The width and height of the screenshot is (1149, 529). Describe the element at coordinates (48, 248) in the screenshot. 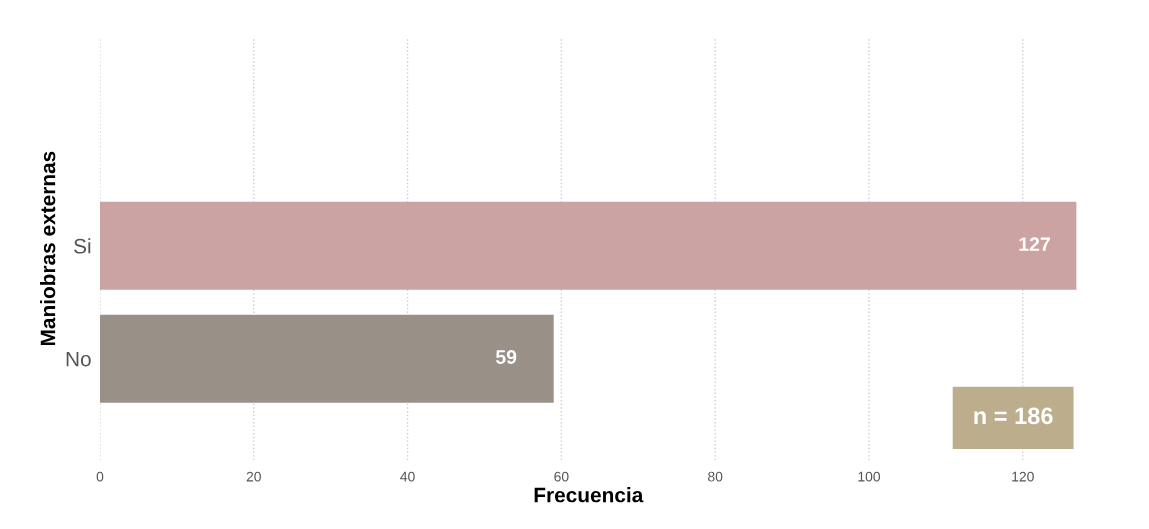

I see `y-axis-title: Maniobras externas` at that location.